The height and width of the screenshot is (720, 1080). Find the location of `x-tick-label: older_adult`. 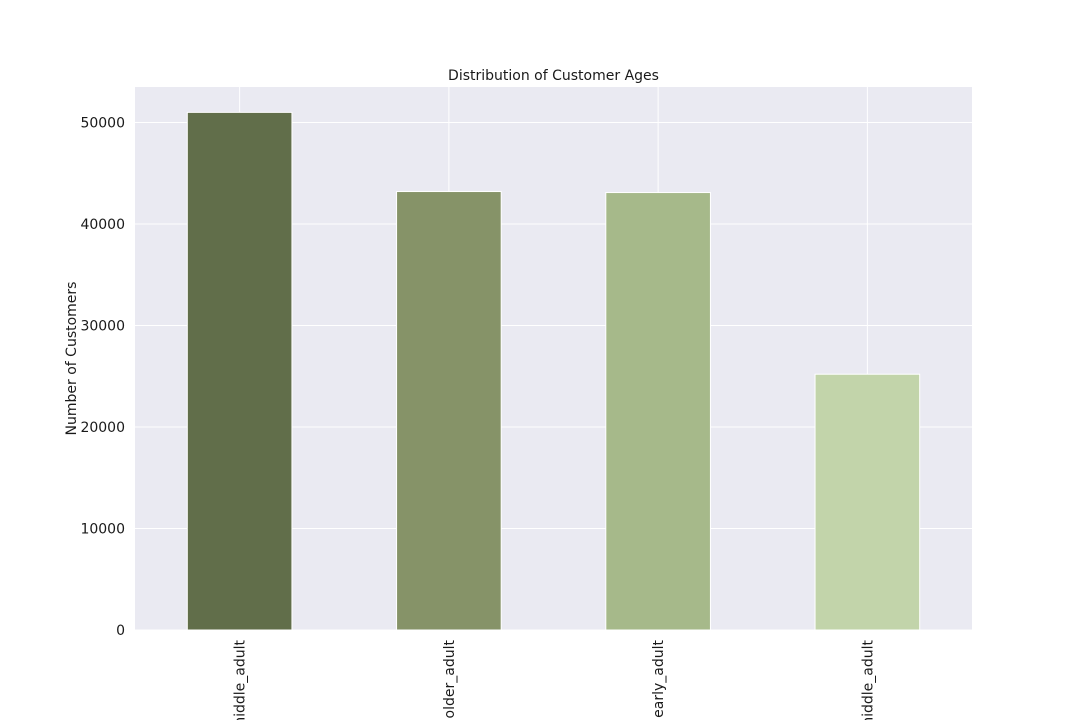

x-tick-label: older_adult is located at coordinates (450, 678).